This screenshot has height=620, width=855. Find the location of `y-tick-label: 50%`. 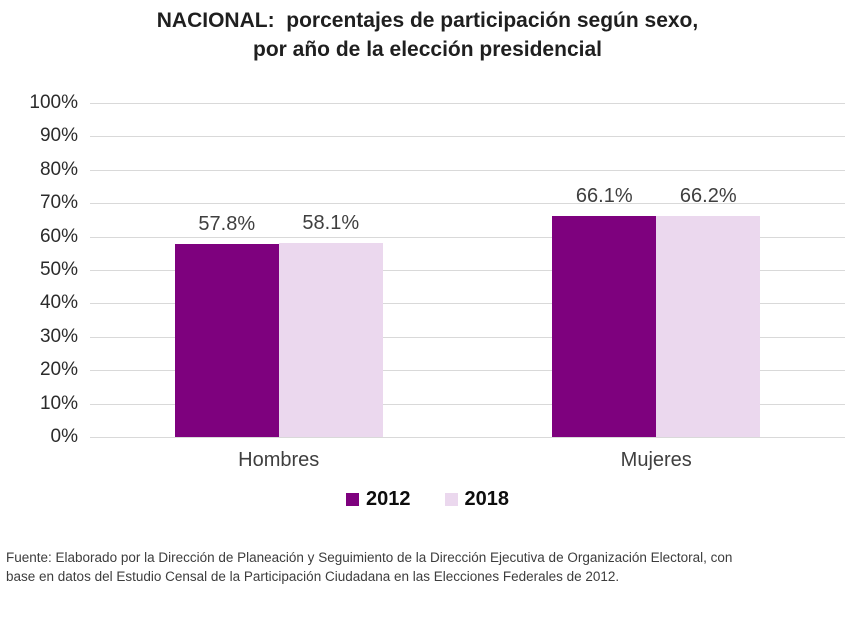

y-tick-label: 50% is located at coordinates (58, 269).